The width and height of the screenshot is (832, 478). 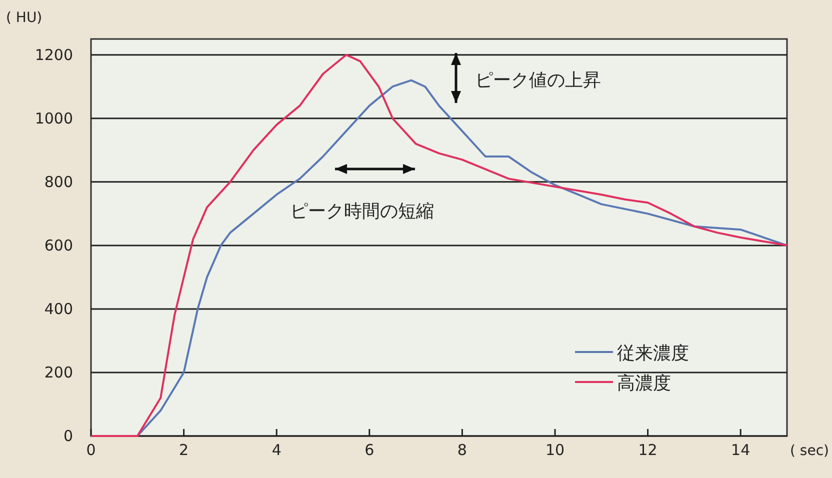 I want to click on y-tick-label: 200, so click(x=58, y=372).